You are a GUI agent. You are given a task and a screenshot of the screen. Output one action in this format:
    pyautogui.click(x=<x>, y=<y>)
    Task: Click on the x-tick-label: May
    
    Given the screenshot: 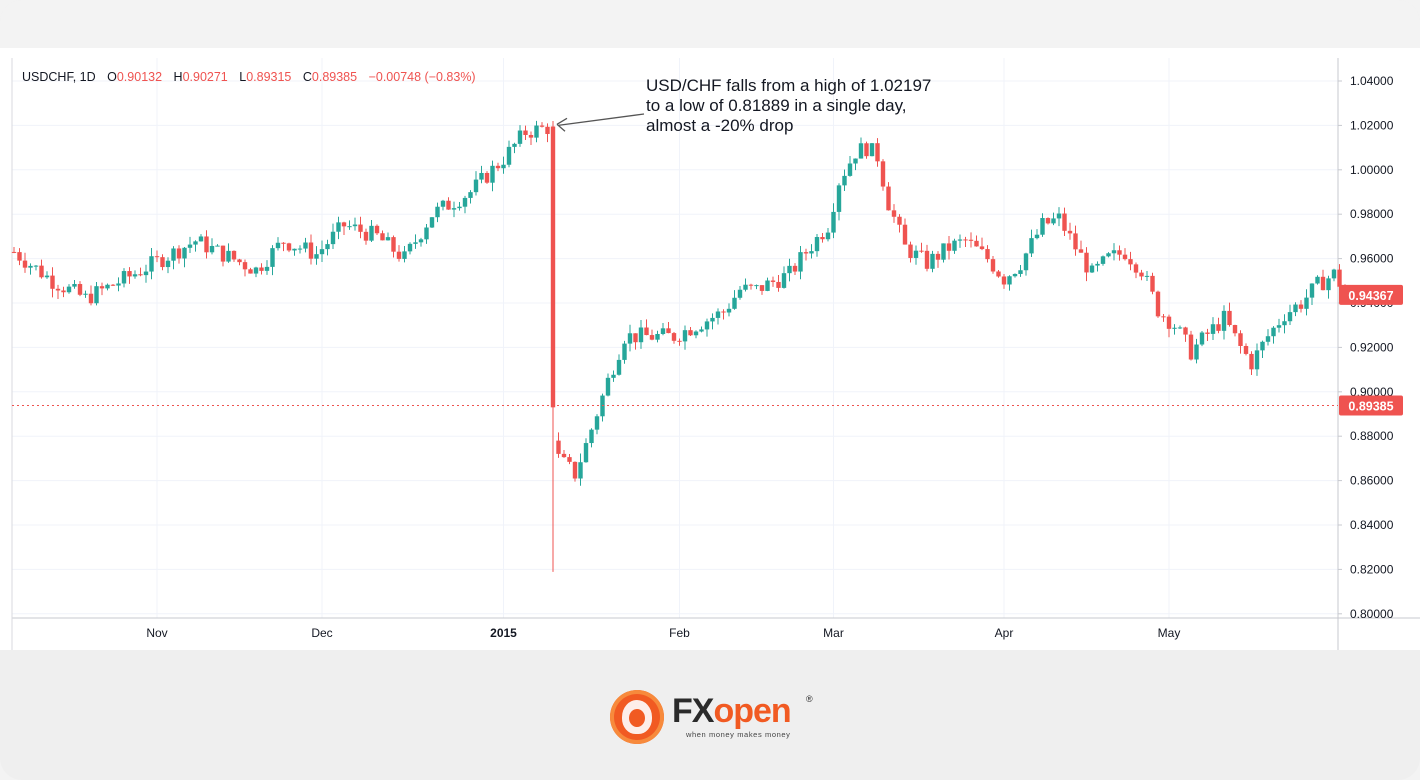 What is the action you would take?
    pyautogui.click(x=1169, y=633)
    